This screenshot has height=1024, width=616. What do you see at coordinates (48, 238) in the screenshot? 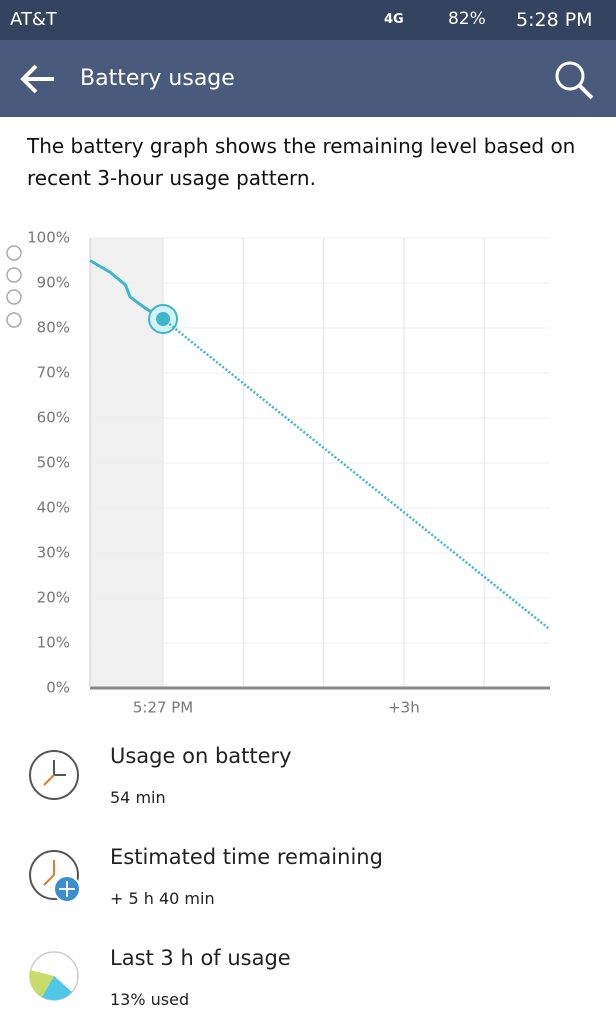
I see `y-tick-label: 100%` at bounding box center [48, 238].